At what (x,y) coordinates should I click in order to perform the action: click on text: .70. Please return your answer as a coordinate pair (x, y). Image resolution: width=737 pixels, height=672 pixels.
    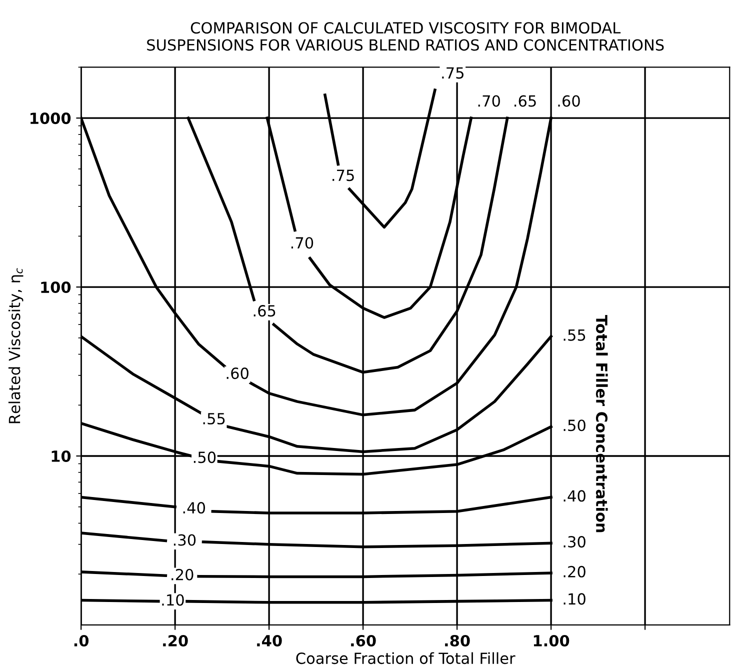
    Looking at the image, I should click on (489, 101).